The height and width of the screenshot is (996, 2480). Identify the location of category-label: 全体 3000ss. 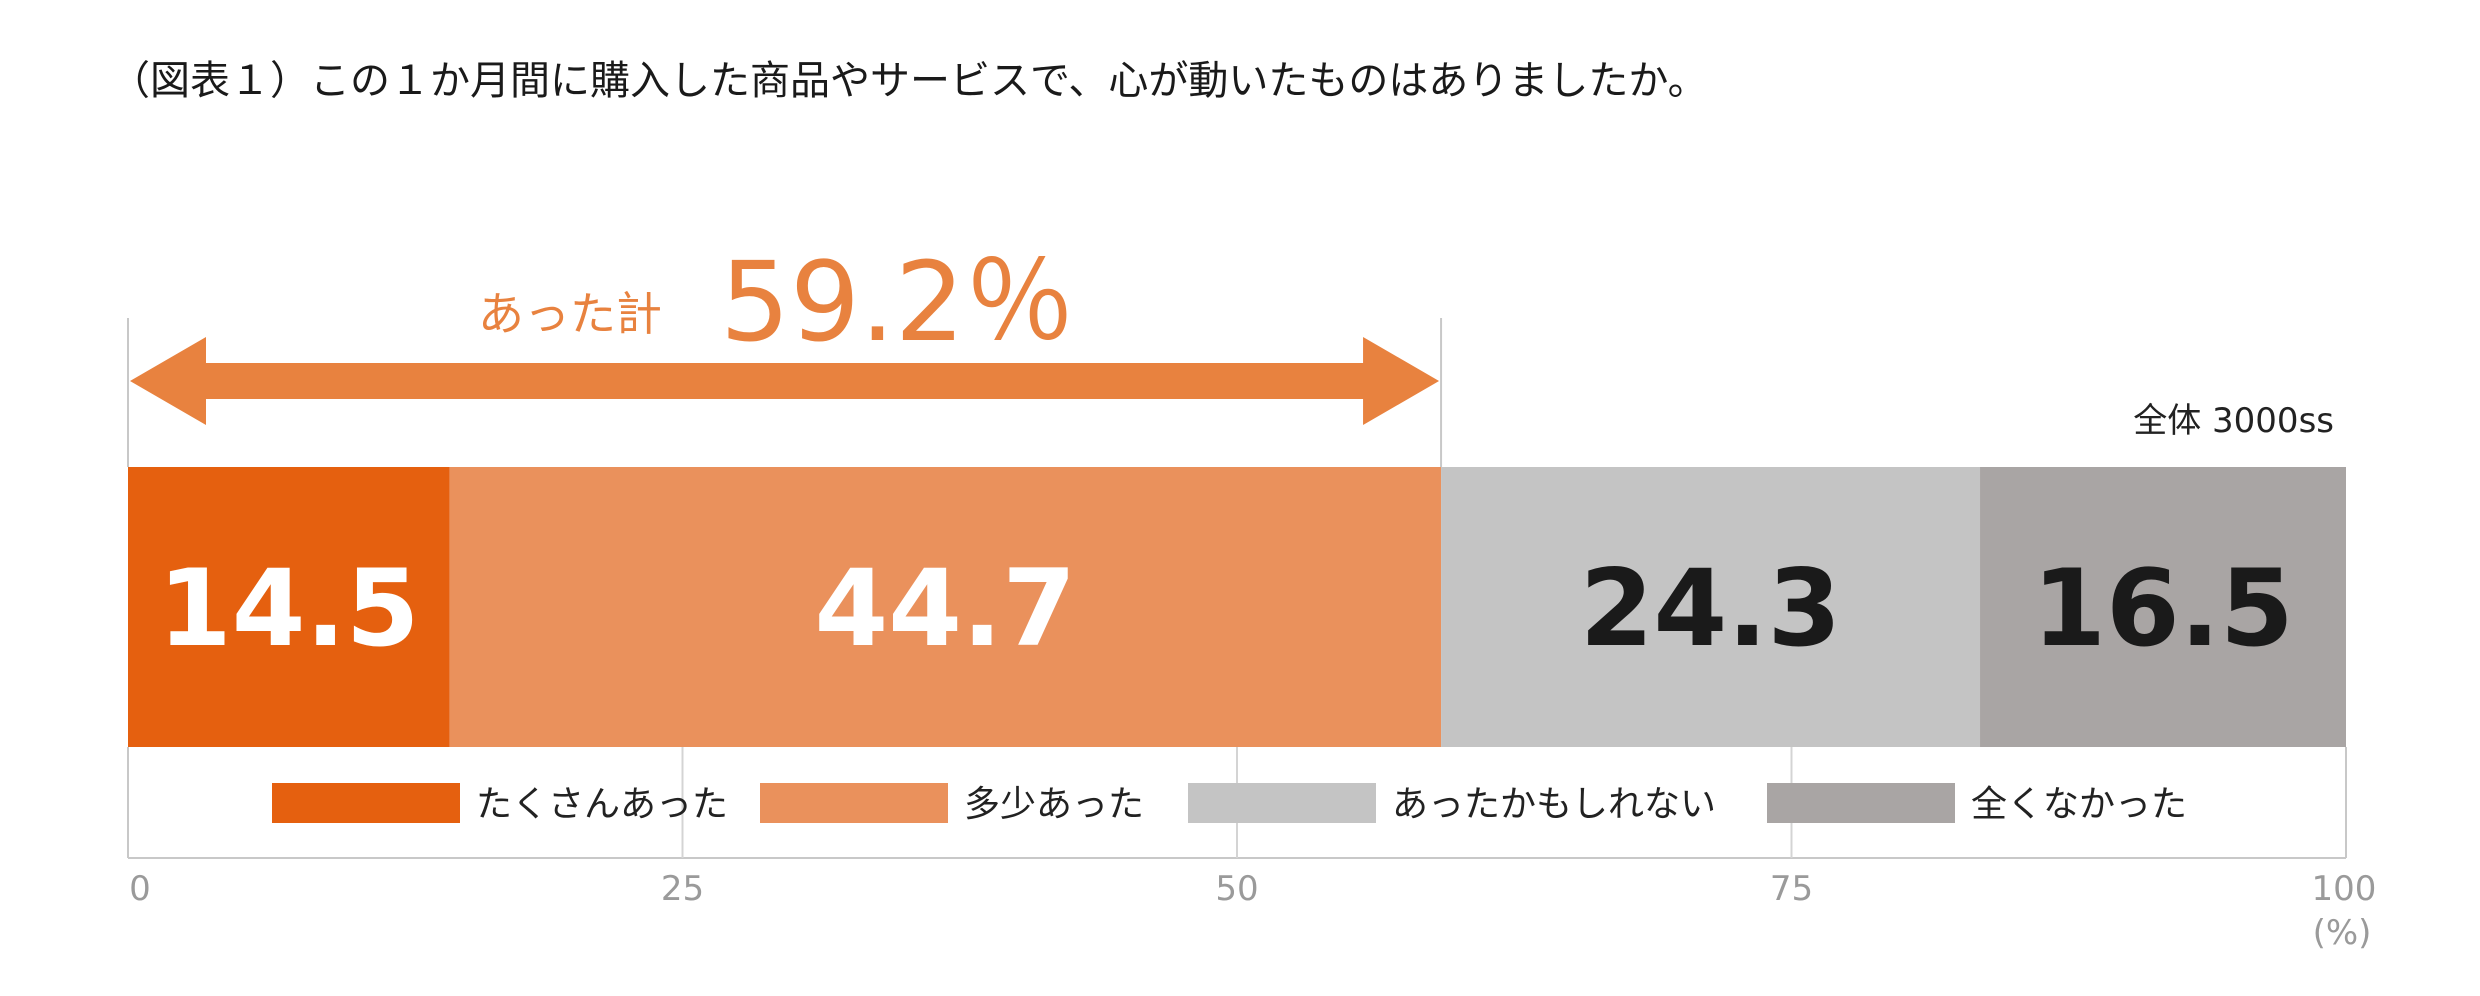
(2233, 421).